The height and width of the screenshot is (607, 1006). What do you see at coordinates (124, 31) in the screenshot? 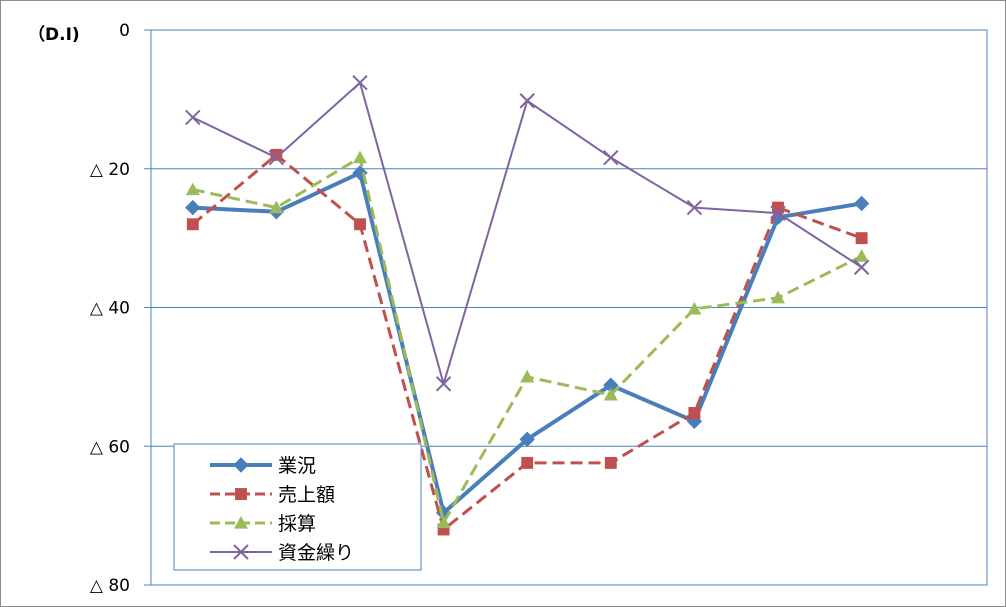
I see `y-tick-label: 0` at bounding box center [124, 31].